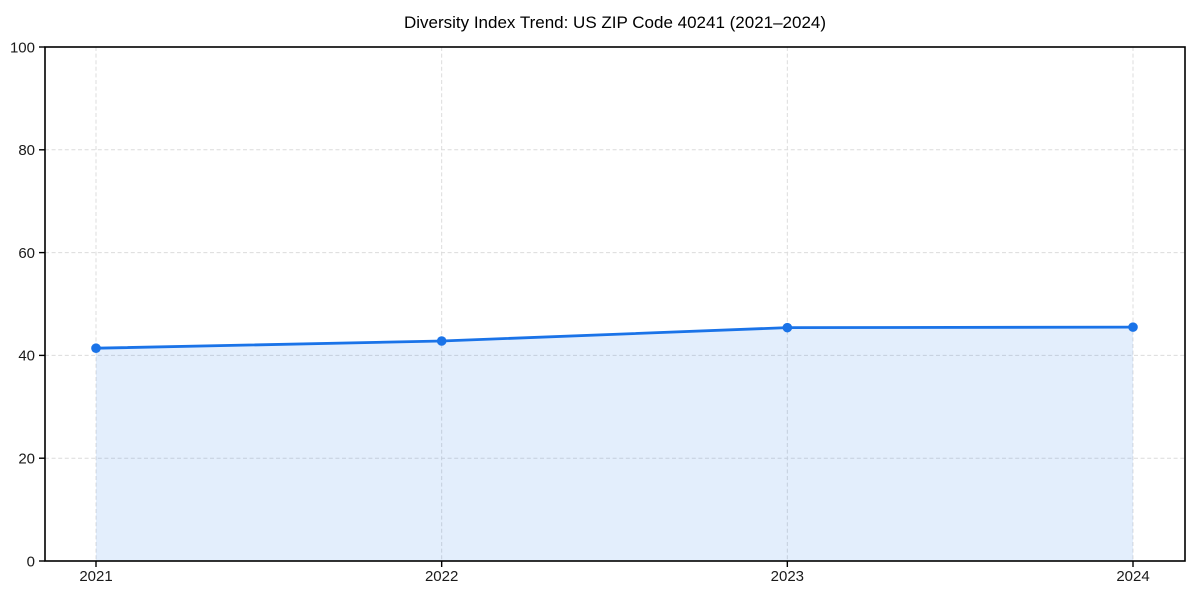  Describe the element at coordinates (26, 150) in the screenshot. I see `y-tick-label: 80` at that location.